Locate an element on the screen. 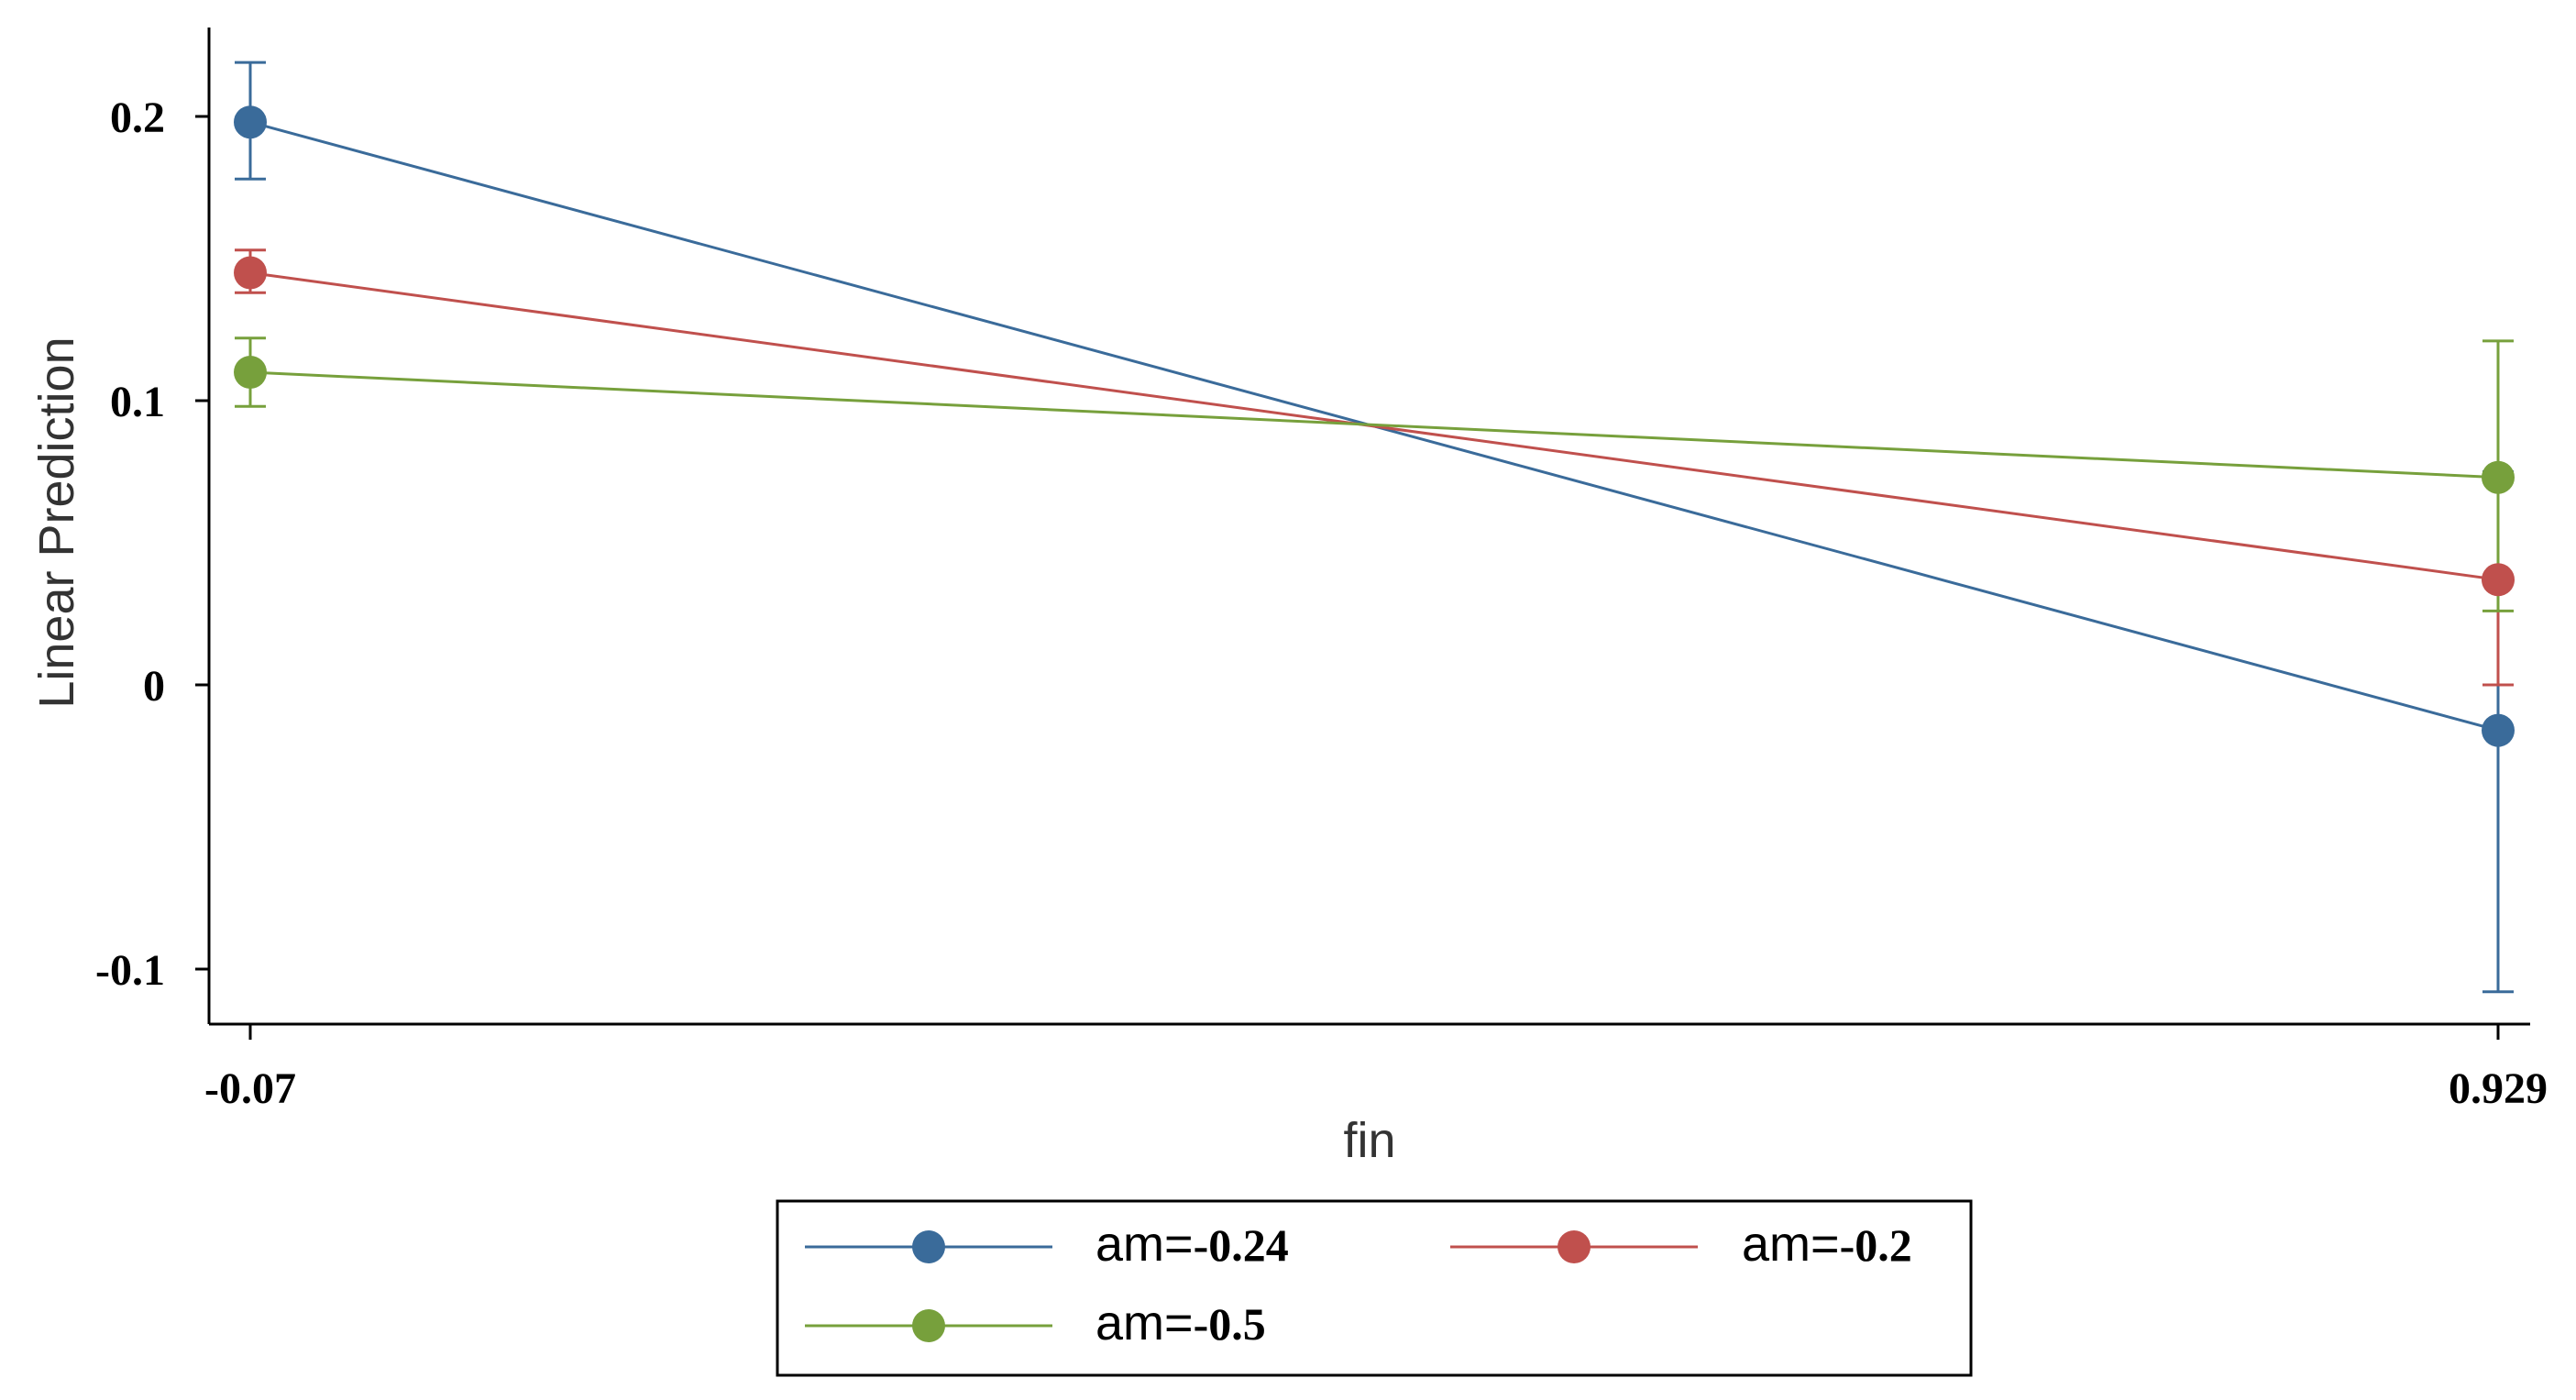 The height and width of the screenshot is (1400, 2576). legend-label: am=-0.24 is located at coordinates (1192, 1244).